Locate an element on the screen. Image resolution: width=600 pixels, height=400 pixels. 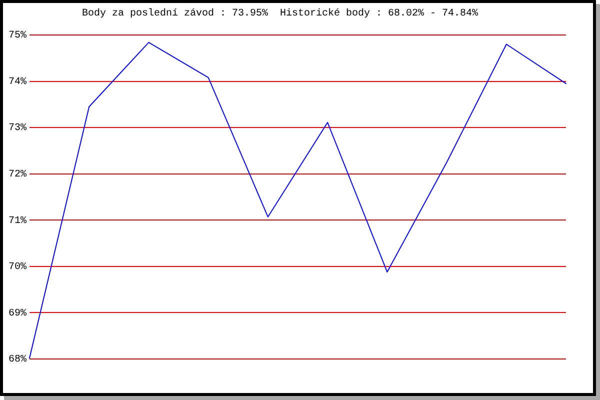
y-tick-label: 73% is located at coordinates (17, 128).